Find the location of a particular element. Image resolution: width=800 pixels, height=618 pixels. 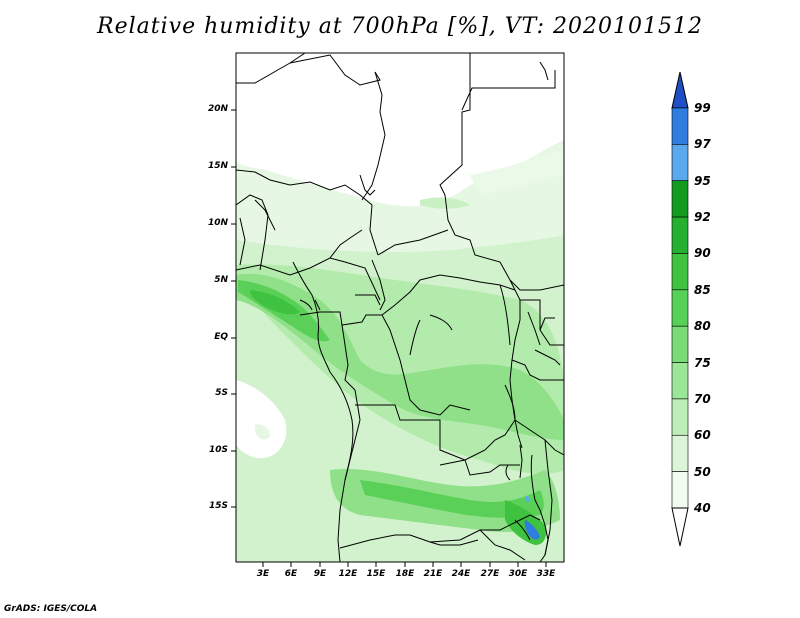

colorbar-label: 50 is located at coordinates (702, 472).